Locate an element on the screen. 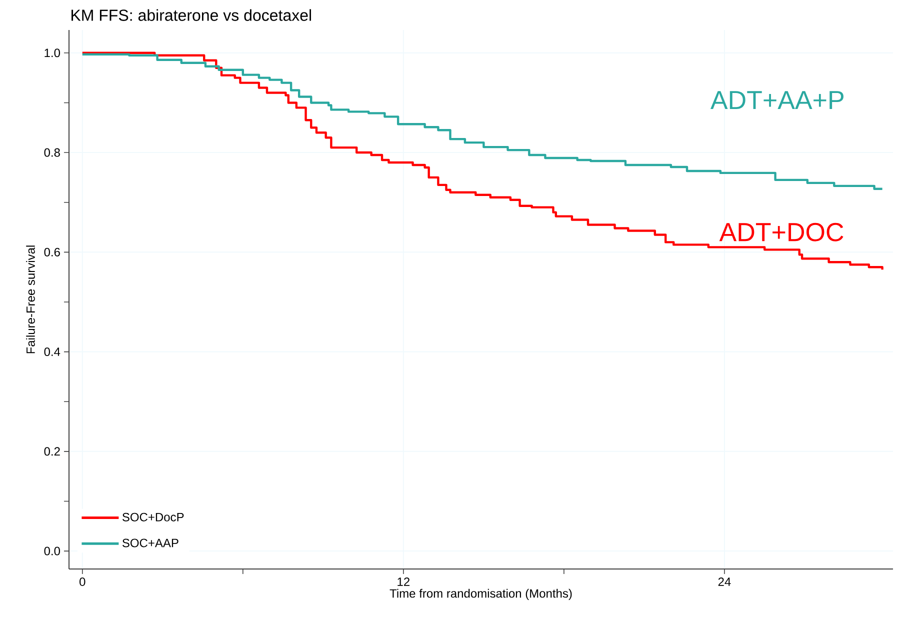 The height and width of the screenshot is (621, 897). x-tick-label: 0 is located at coordinates (83, 582).